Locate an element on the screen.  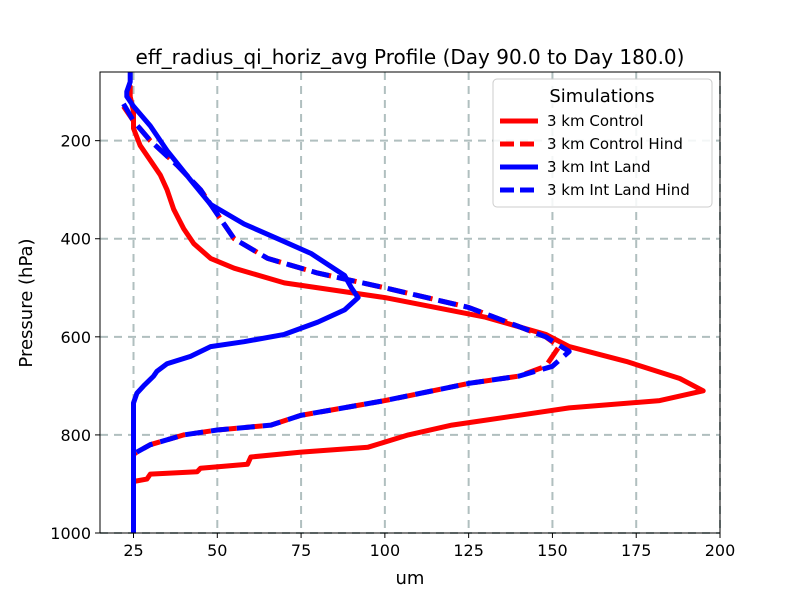
legend-label-3-km-int-land-hind: 3 km Int Land Hind is located at coordinates (618, 190).